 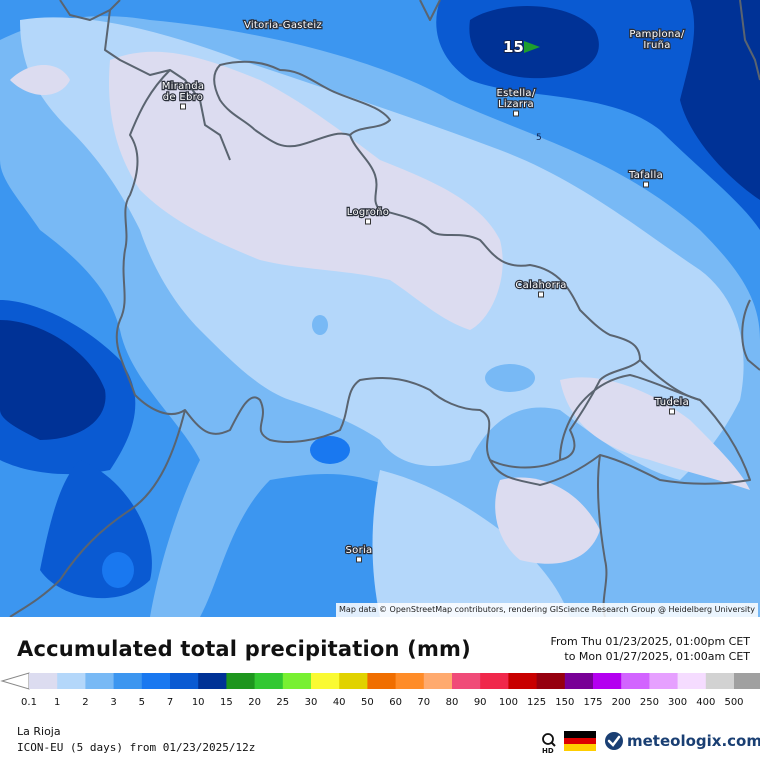 I want to click on period-start: From Thu 01/23/2025, 01:00pm CET, so click(x=650, y=641).